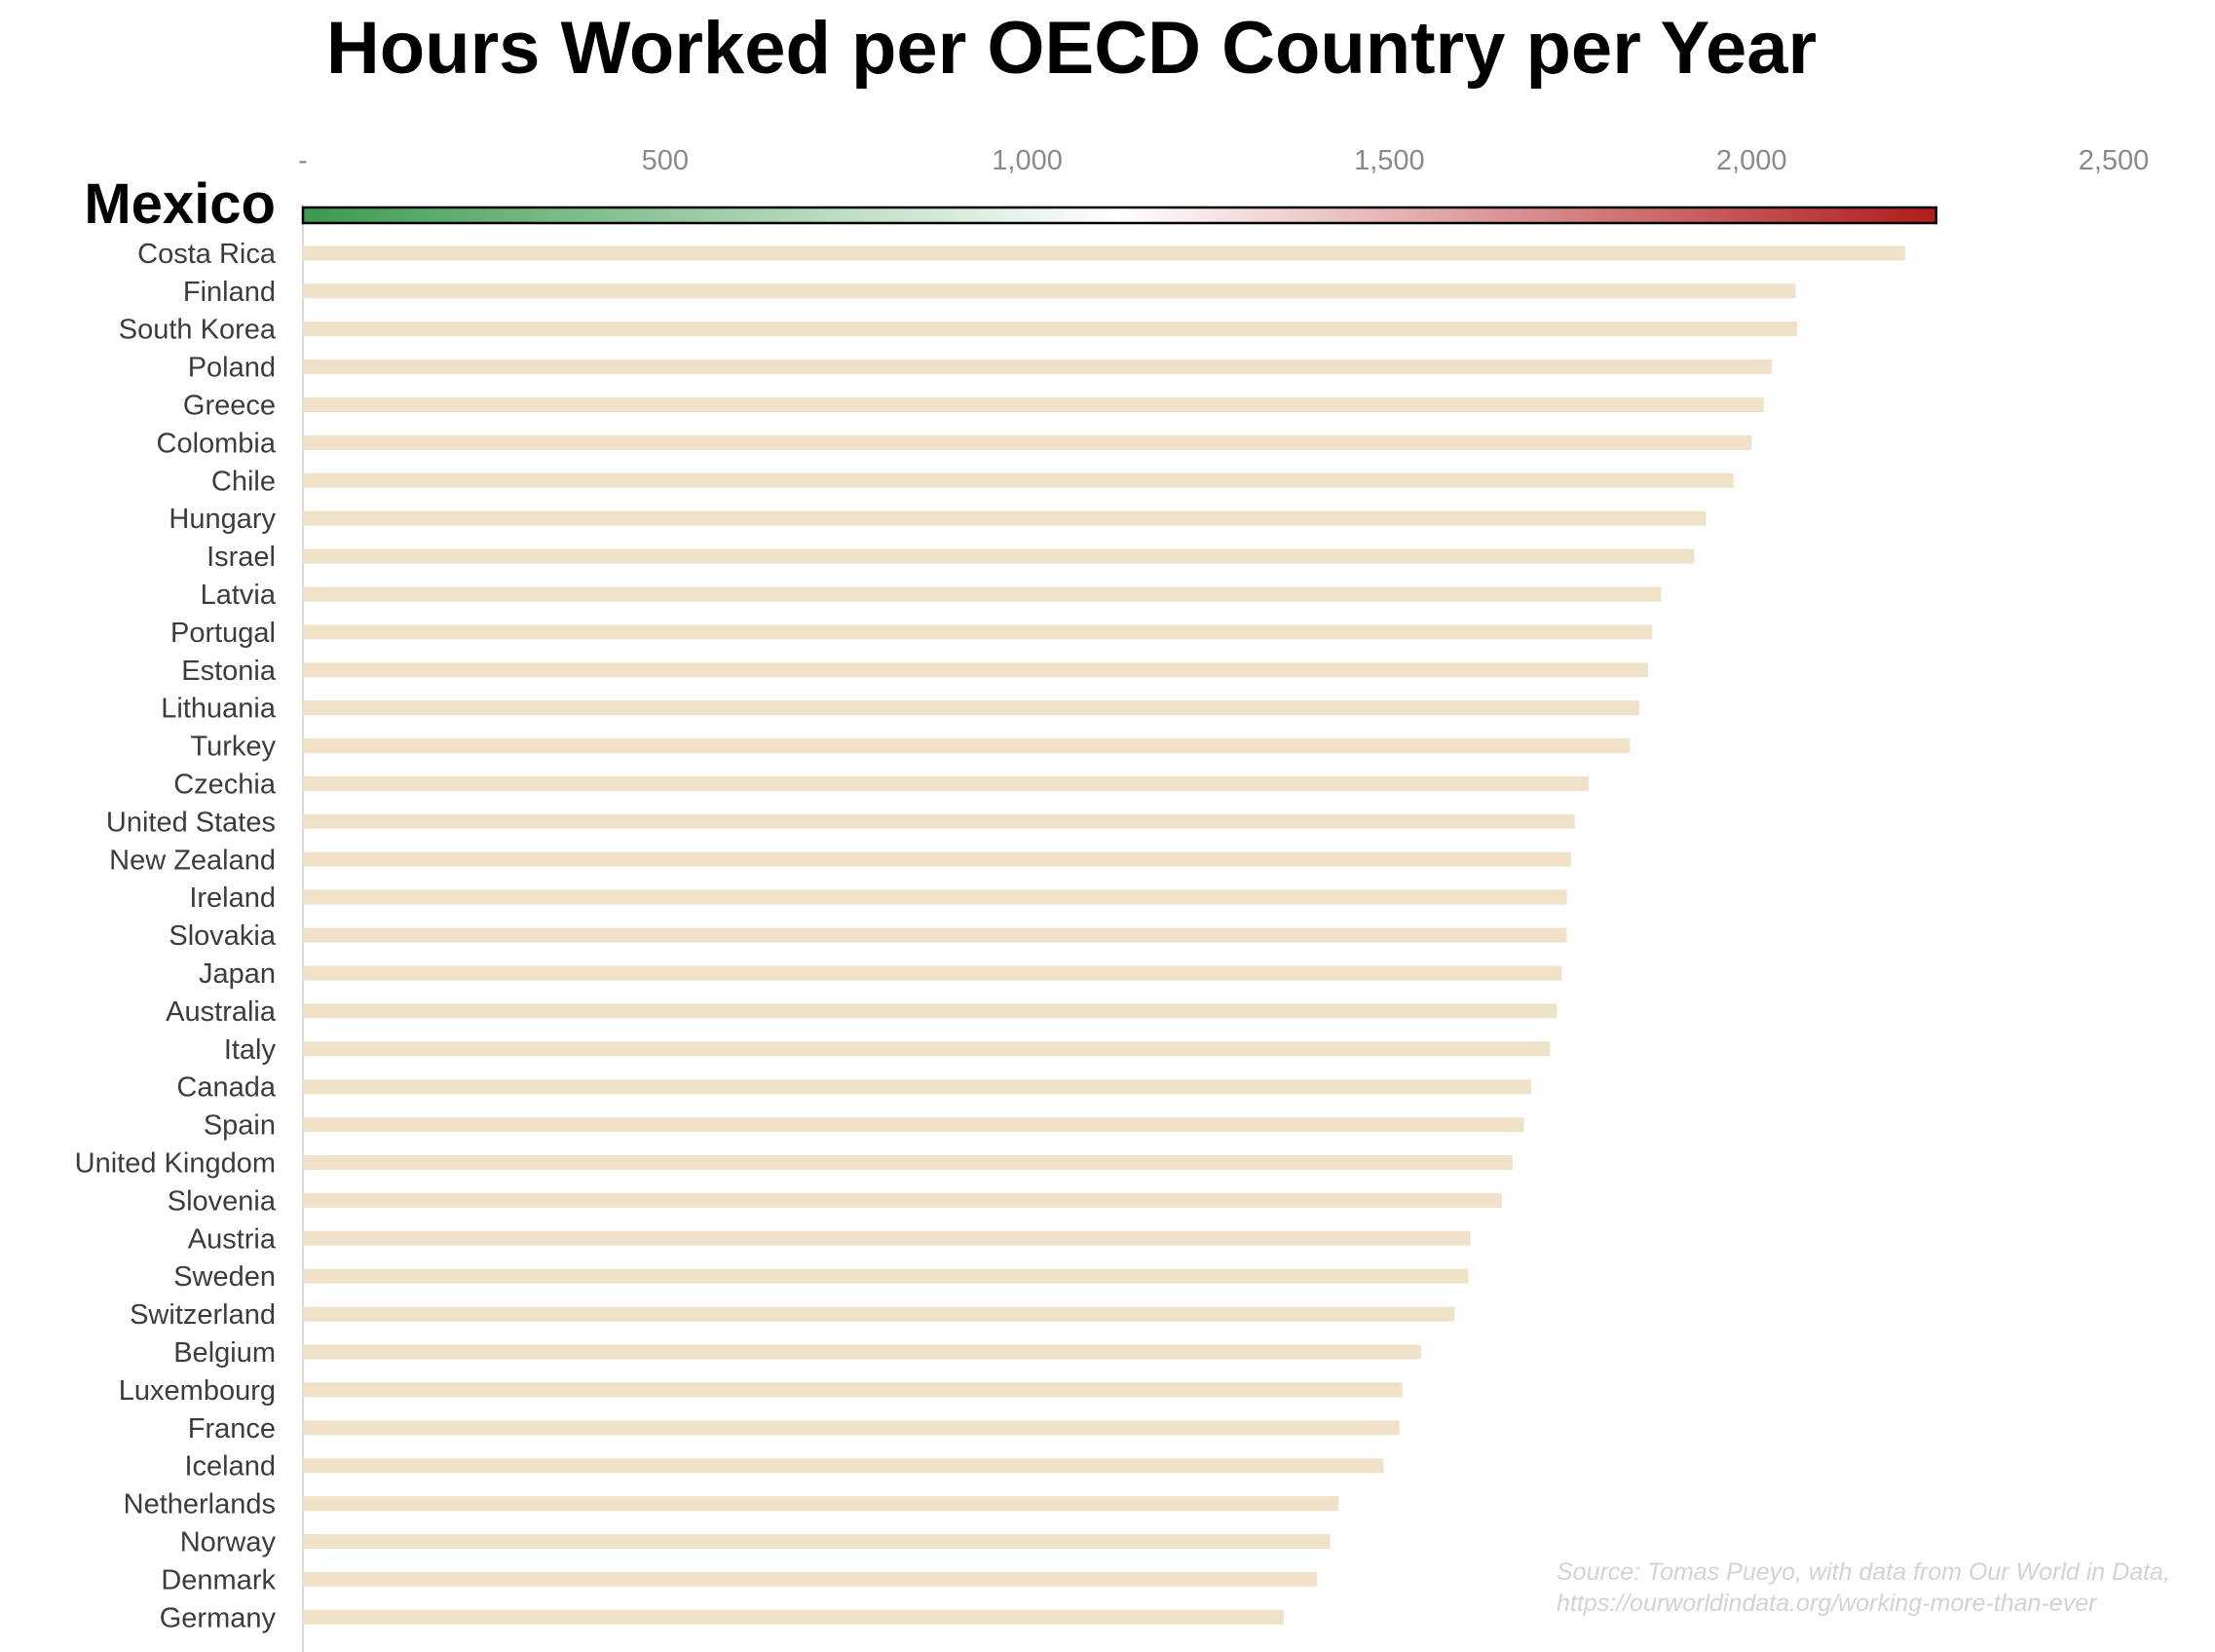 Image resolution: width=2215 pixels, height=1652 pixels. What do you see at coordinates (219, 709) in the screenshot?
I see `category-label-lithuania: Lithuania` at bounding box center [219, 709].